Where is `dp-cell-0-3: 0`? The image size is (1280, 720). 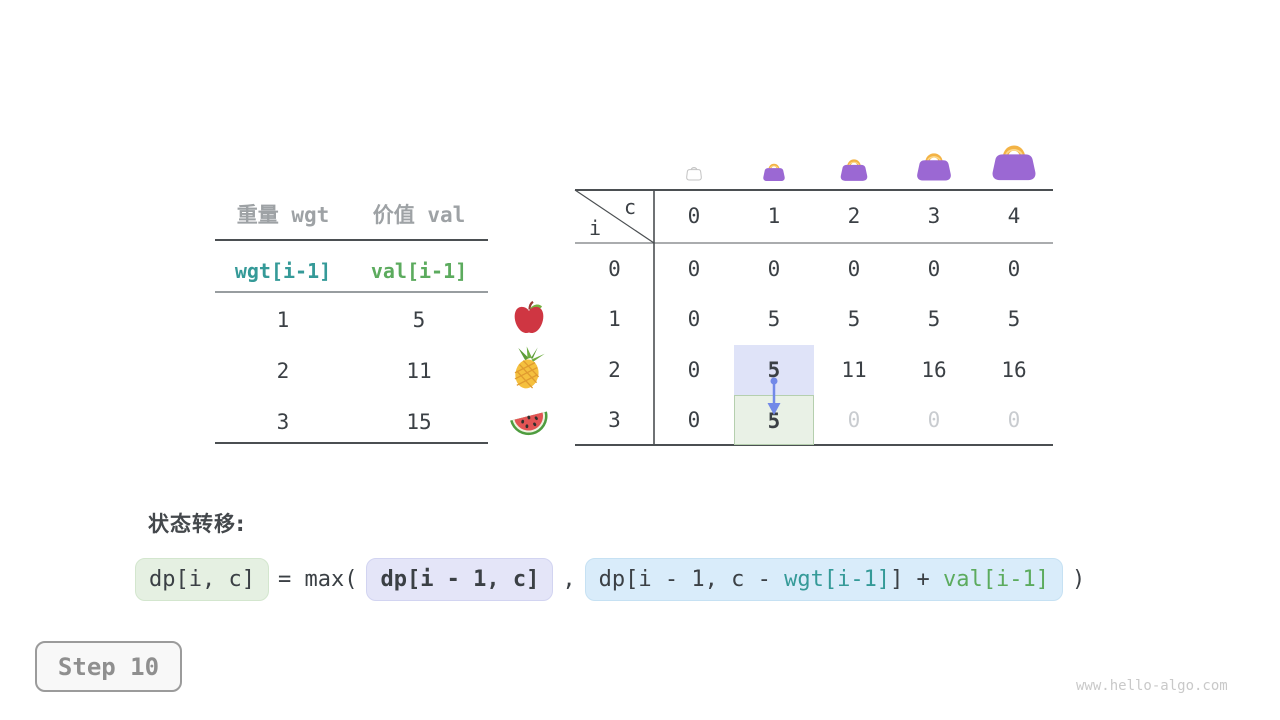 dp-cell-0-3: 0 is located at coordinates (934, 269).